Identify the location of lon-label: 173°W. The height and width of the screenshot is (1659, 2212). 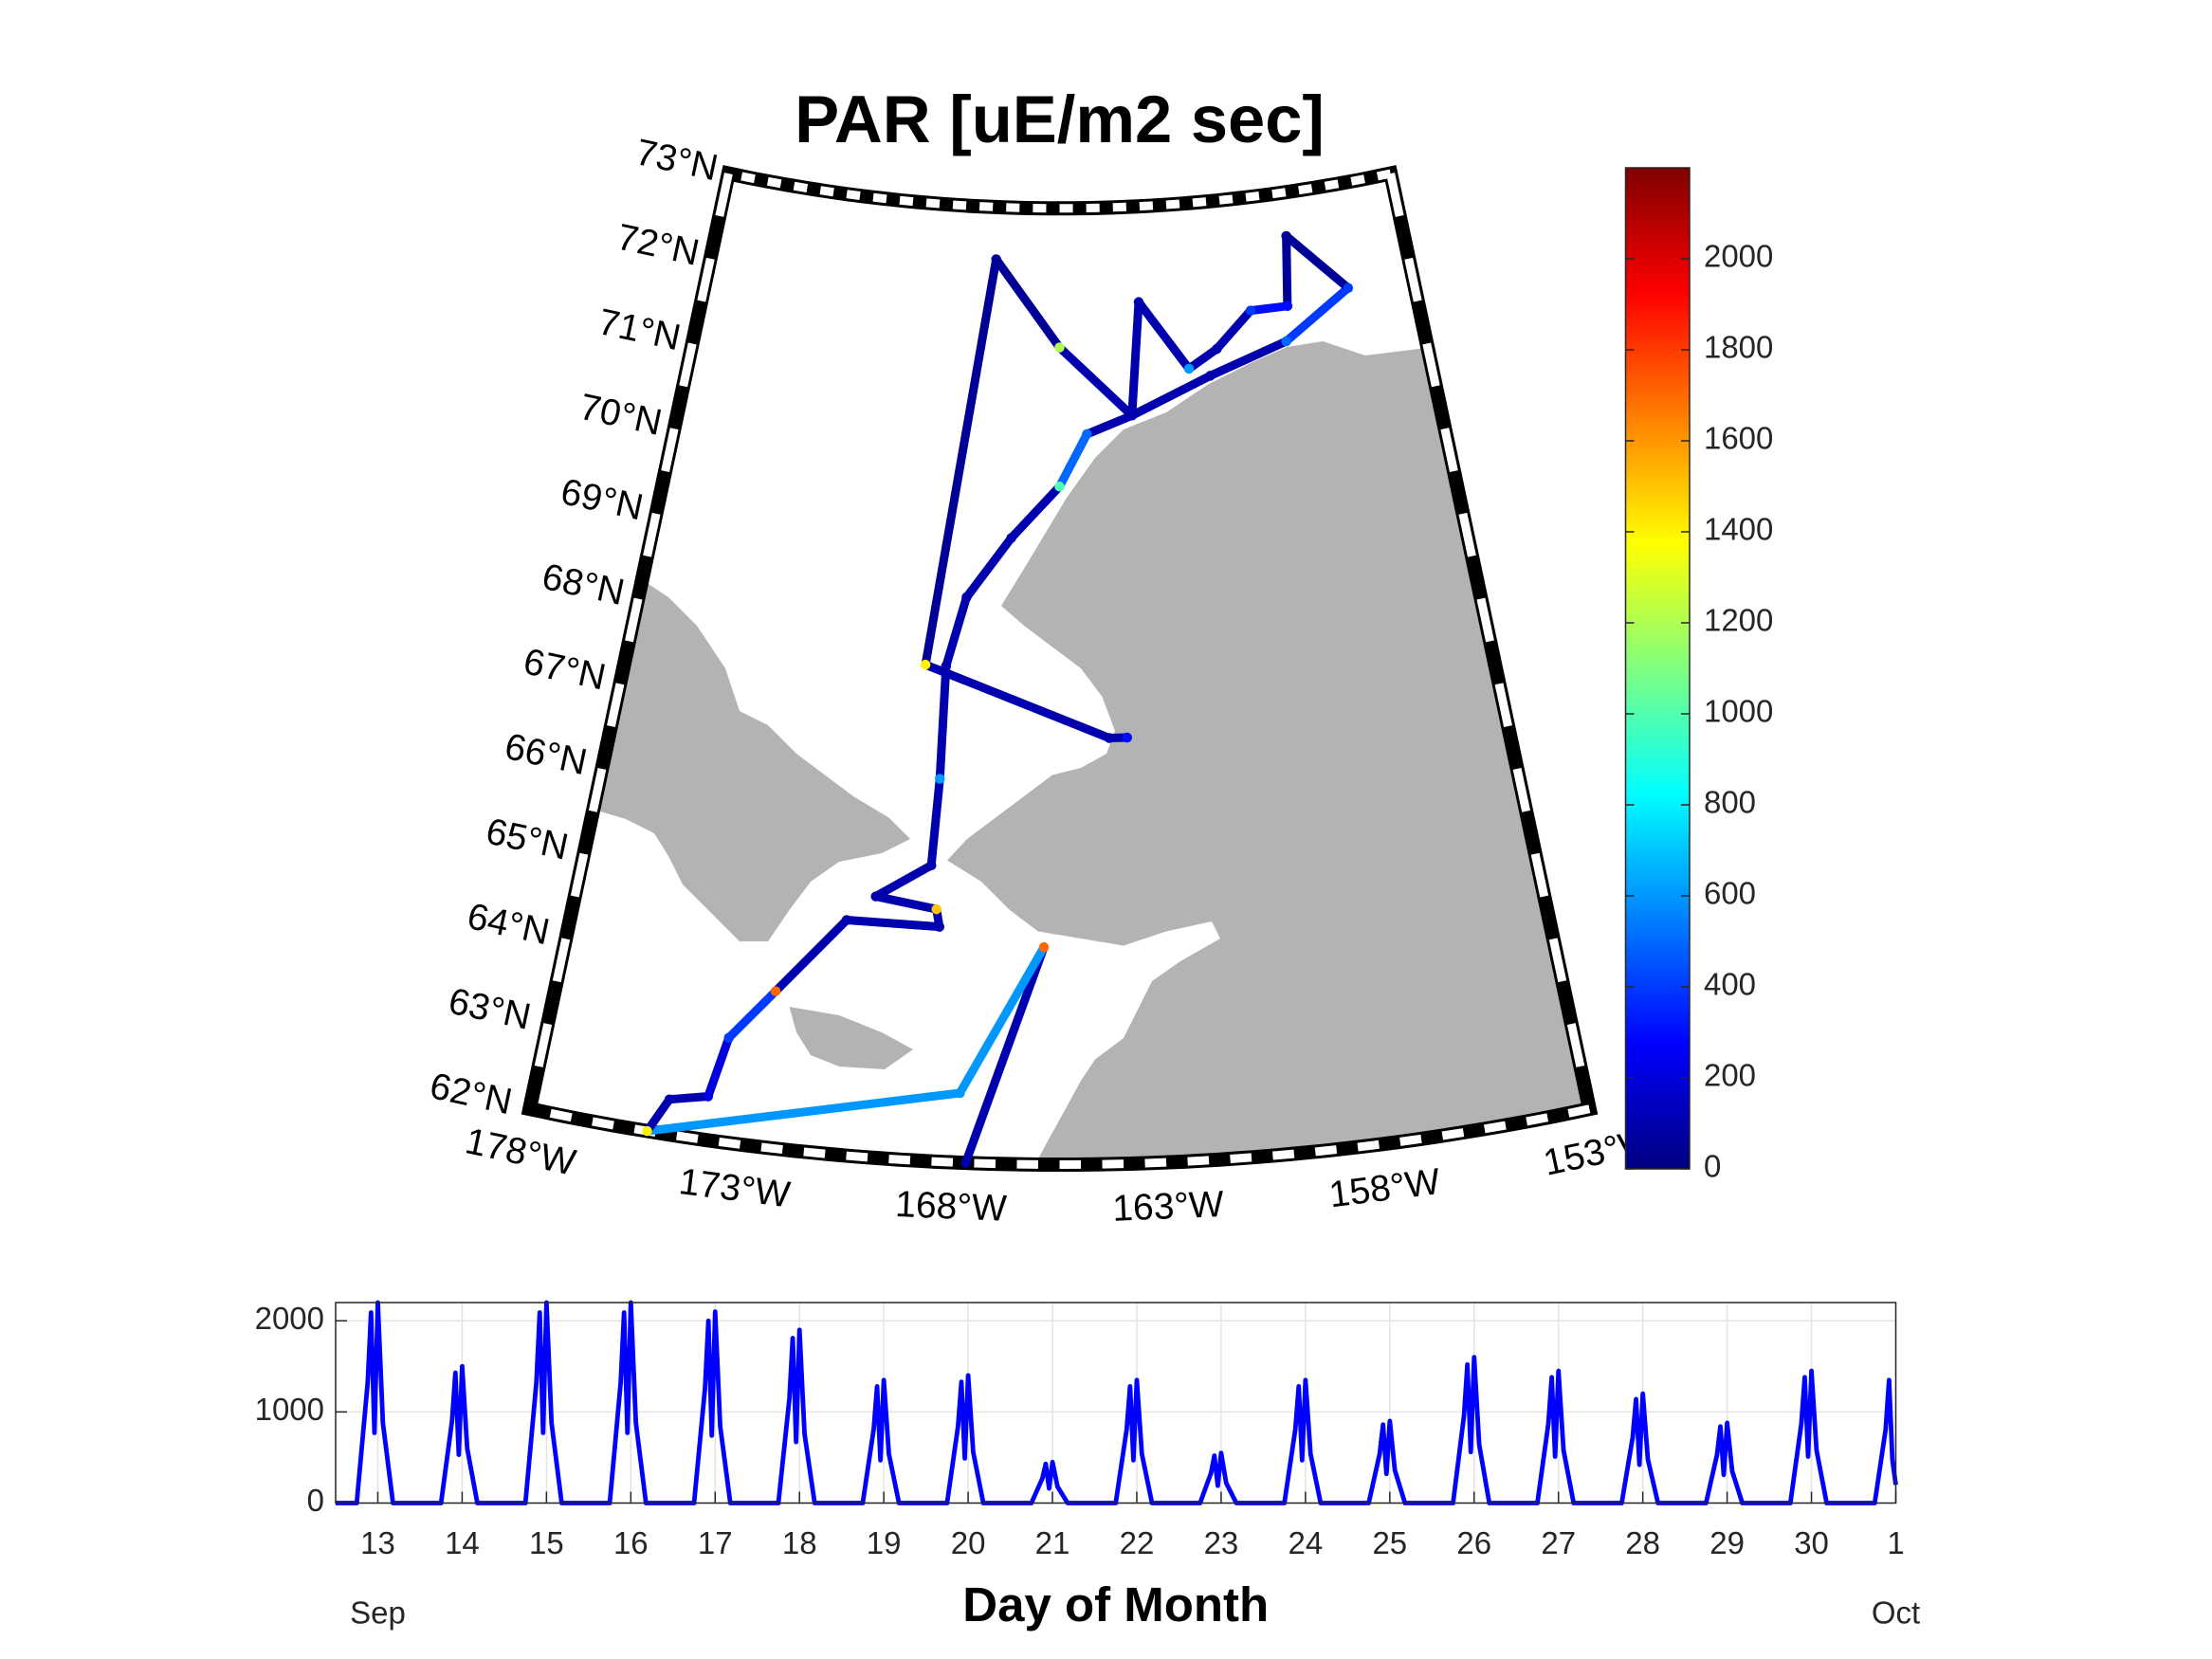
(735, 1188).